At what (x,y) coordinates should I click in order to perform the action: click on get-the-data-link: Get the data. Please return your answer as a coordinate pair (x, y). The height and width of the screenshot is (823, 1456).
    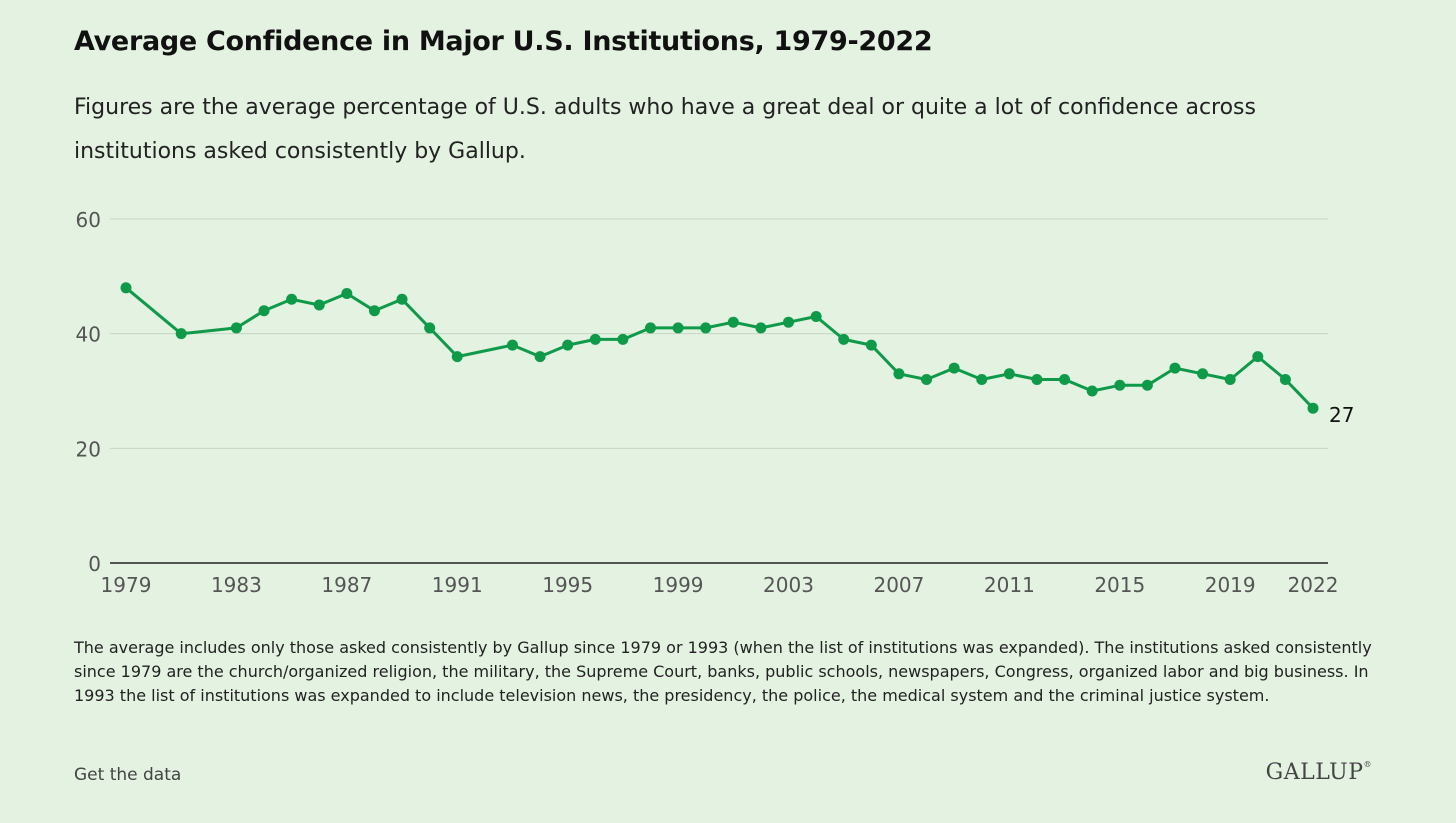
    Looking at the image, I should click on (128, 775).